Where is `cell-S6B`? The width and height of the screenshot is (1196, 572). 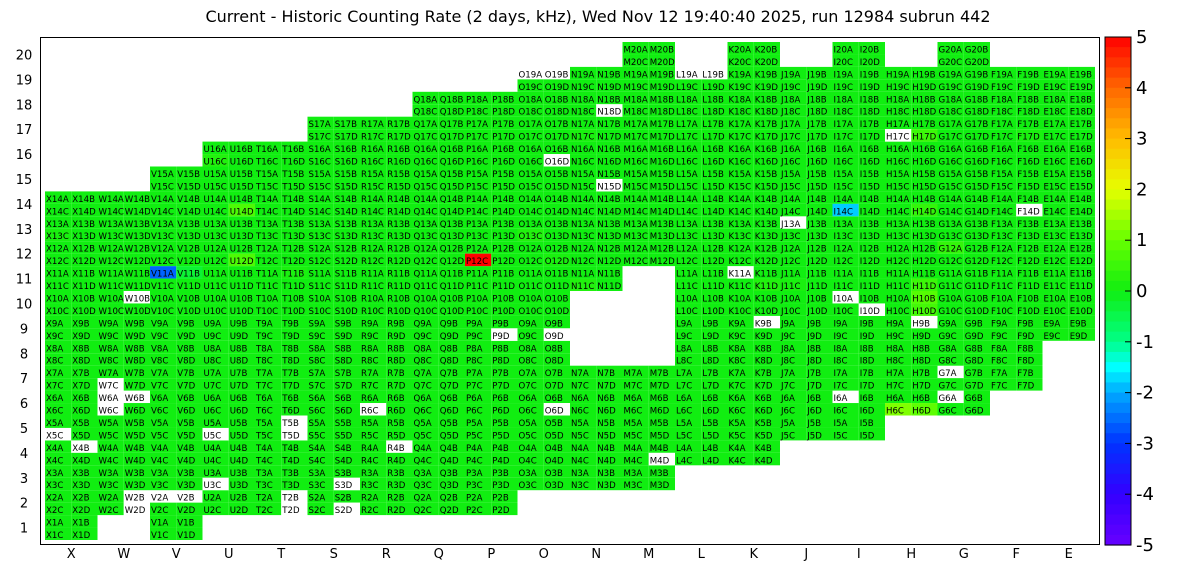
cell-S6B is located at coordinates (346, 397).